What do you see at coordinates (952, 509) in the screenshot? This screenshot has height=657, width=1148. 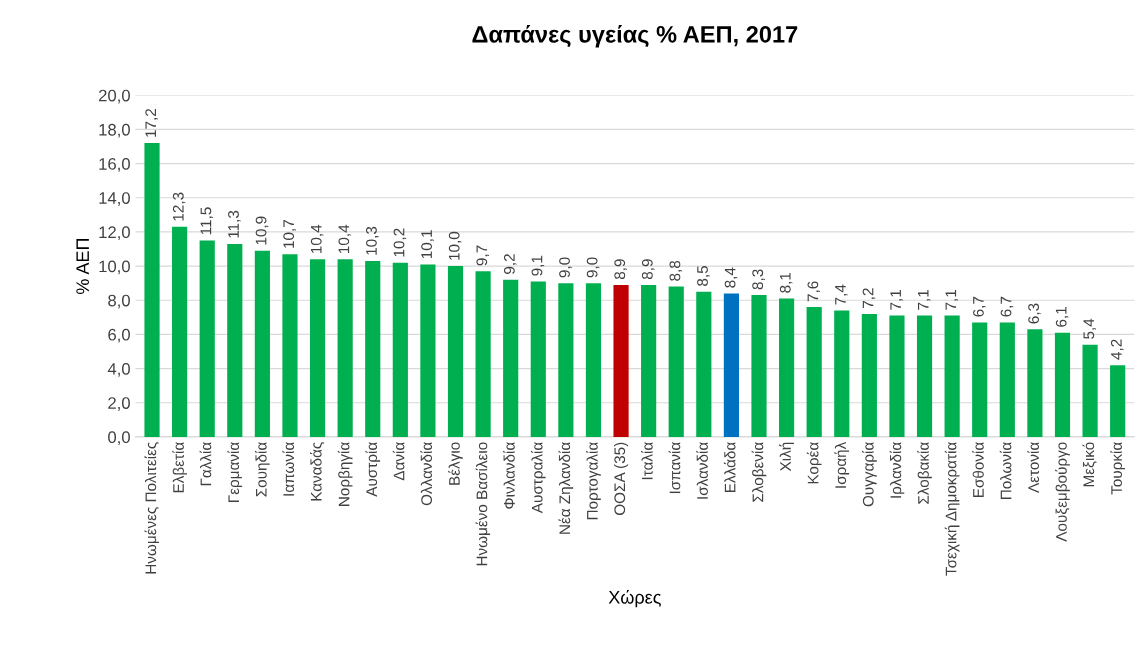 I see `x-tick-label: Τσεχική Δημοκρατία` at bounding box center [952, 509].